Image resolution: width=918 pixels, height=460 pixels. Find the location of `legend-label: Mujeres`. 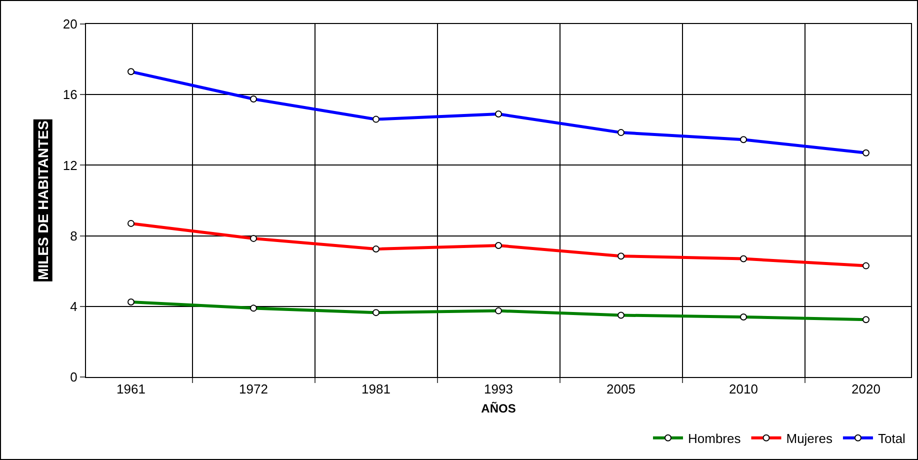

legend-label: Mujeres is located at coordinates (809, 438).